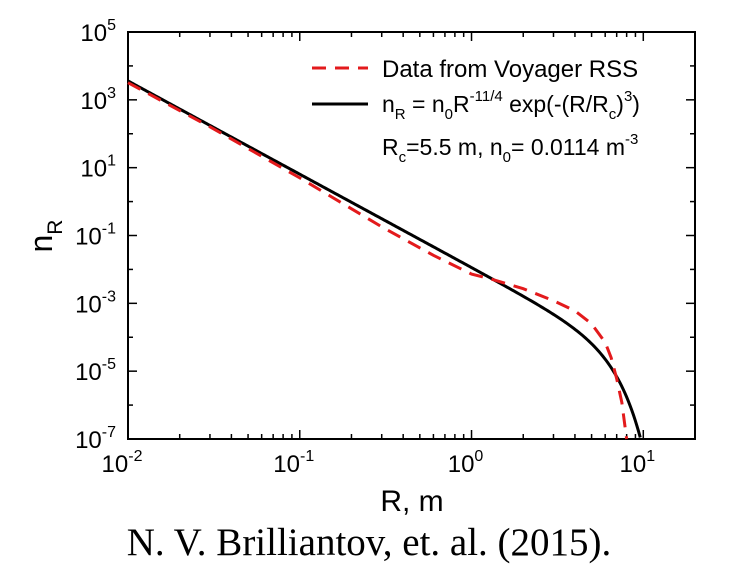 The image size is (738, 573). Describe the element at coordinates (379, 463) in the screenshot. I see `x-tick-labels: 10⁻² 10⁻¹ 10⁰ 10¹` at that location.